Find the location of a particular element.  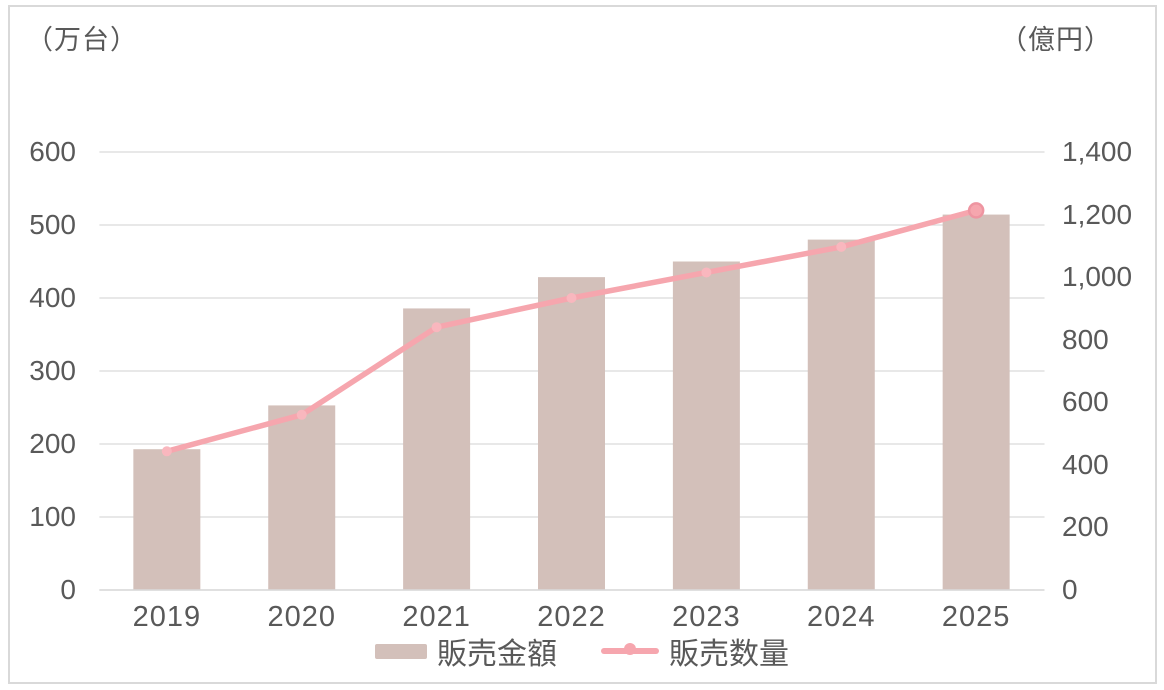

line-swatch-marker-icon is located at coordinates (630, 649).